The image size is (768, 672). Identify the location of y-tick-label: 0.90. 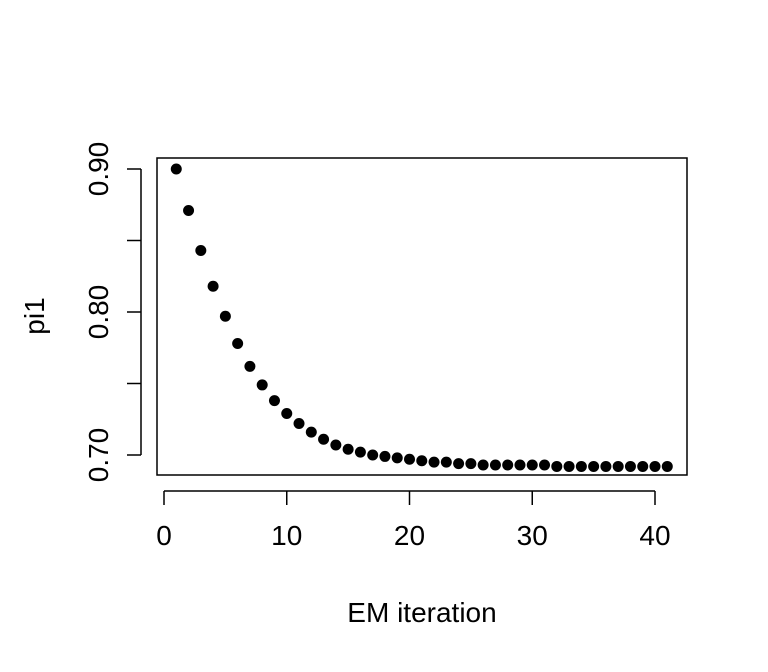
(98, 169).